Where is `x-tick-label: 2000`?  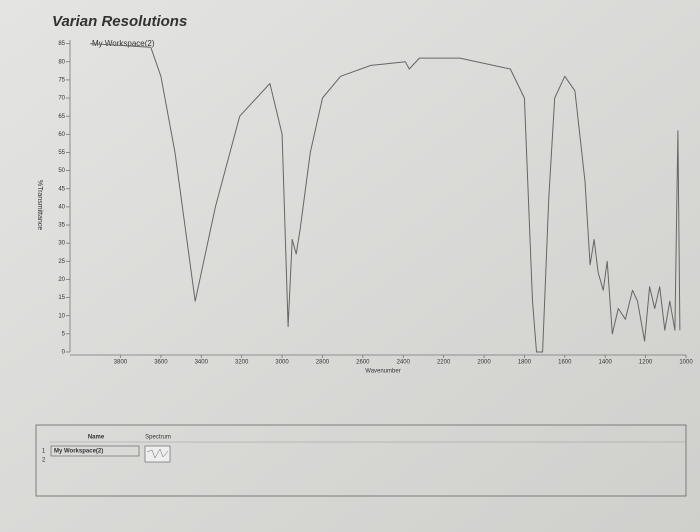 x-tick-label: 2000 is located at coordinates (484, 363).